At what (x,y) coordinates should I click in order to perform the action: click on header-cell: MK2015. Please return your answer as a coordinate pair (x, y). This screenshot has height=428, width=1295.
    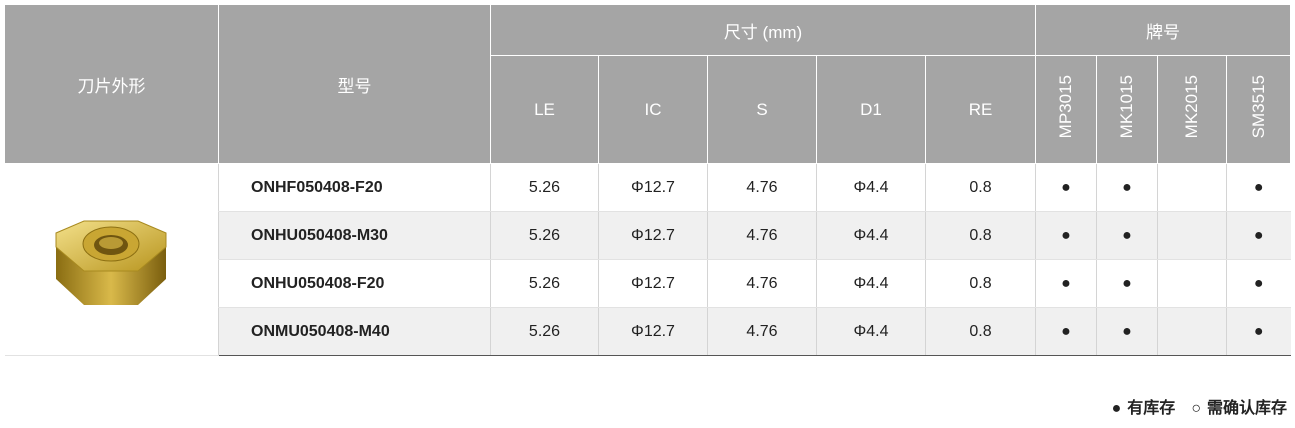
    Looking at the image, I should click on (1192, 109).